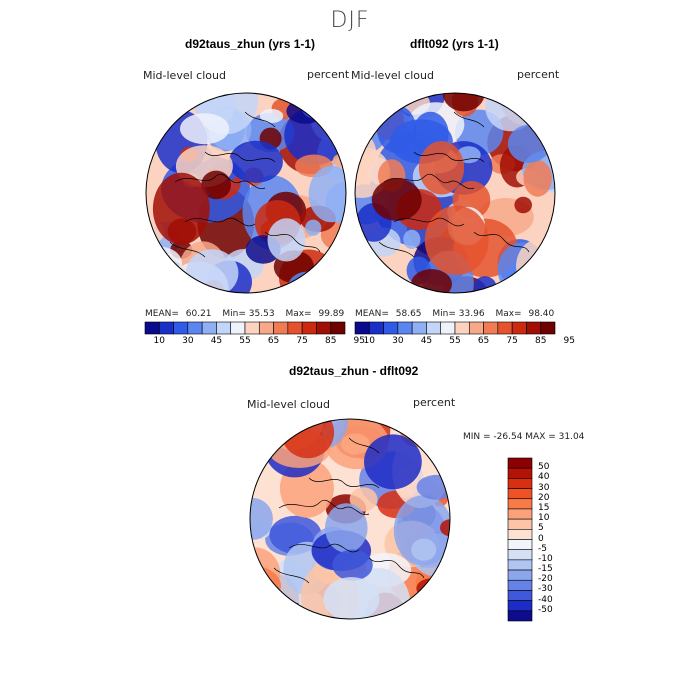  Describe the element at coordinates (545, 558) in the screenshot. I see `panel-3-colorbar-tick-label: -10` at that location.